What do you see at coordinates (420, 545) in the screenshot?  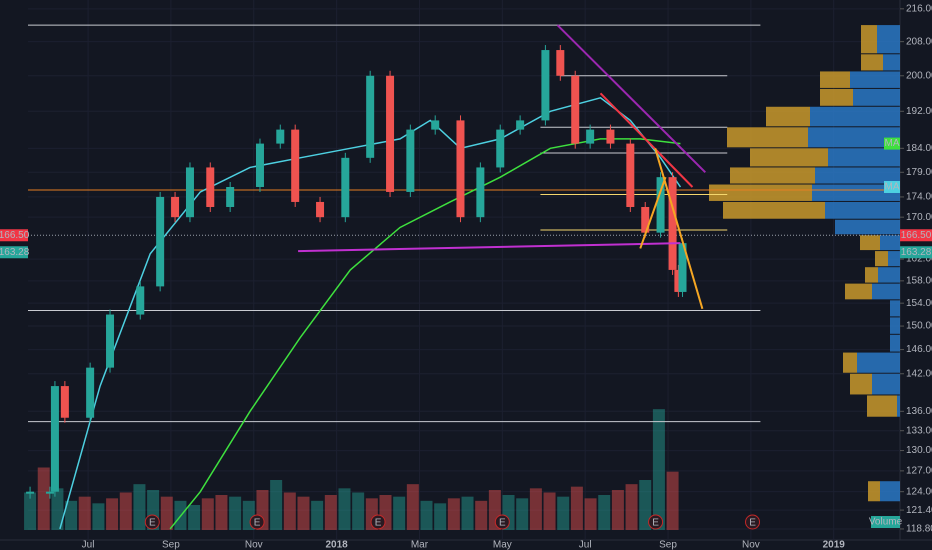 I see `x-tick-label: Mar` at bounding box center [420, 545].